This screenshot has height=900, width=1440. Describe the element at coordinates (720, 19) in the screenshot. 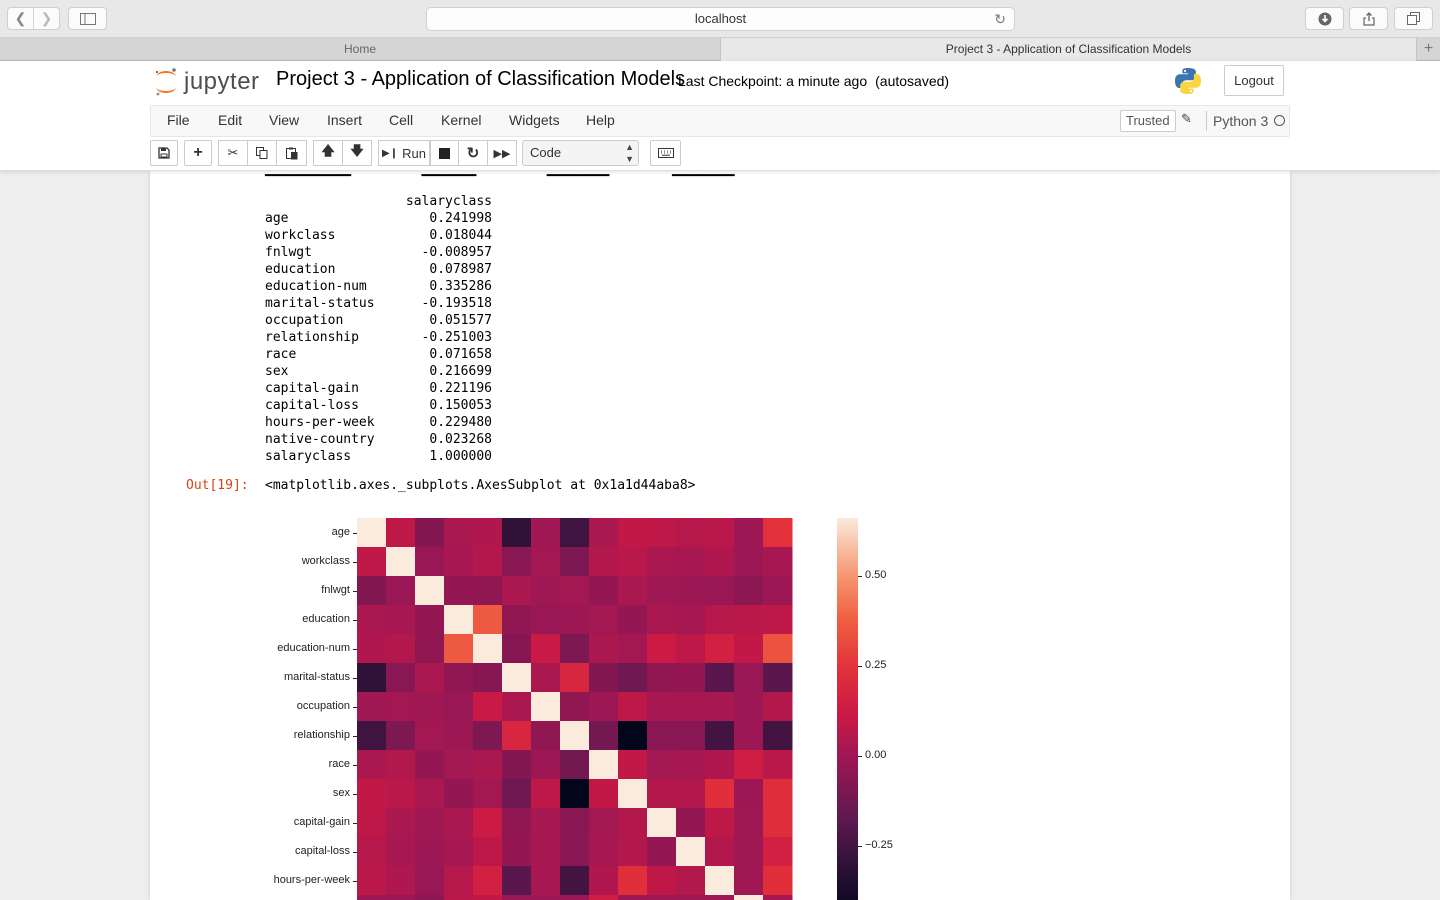

I see `address-bar: localhost ↻` at that location.